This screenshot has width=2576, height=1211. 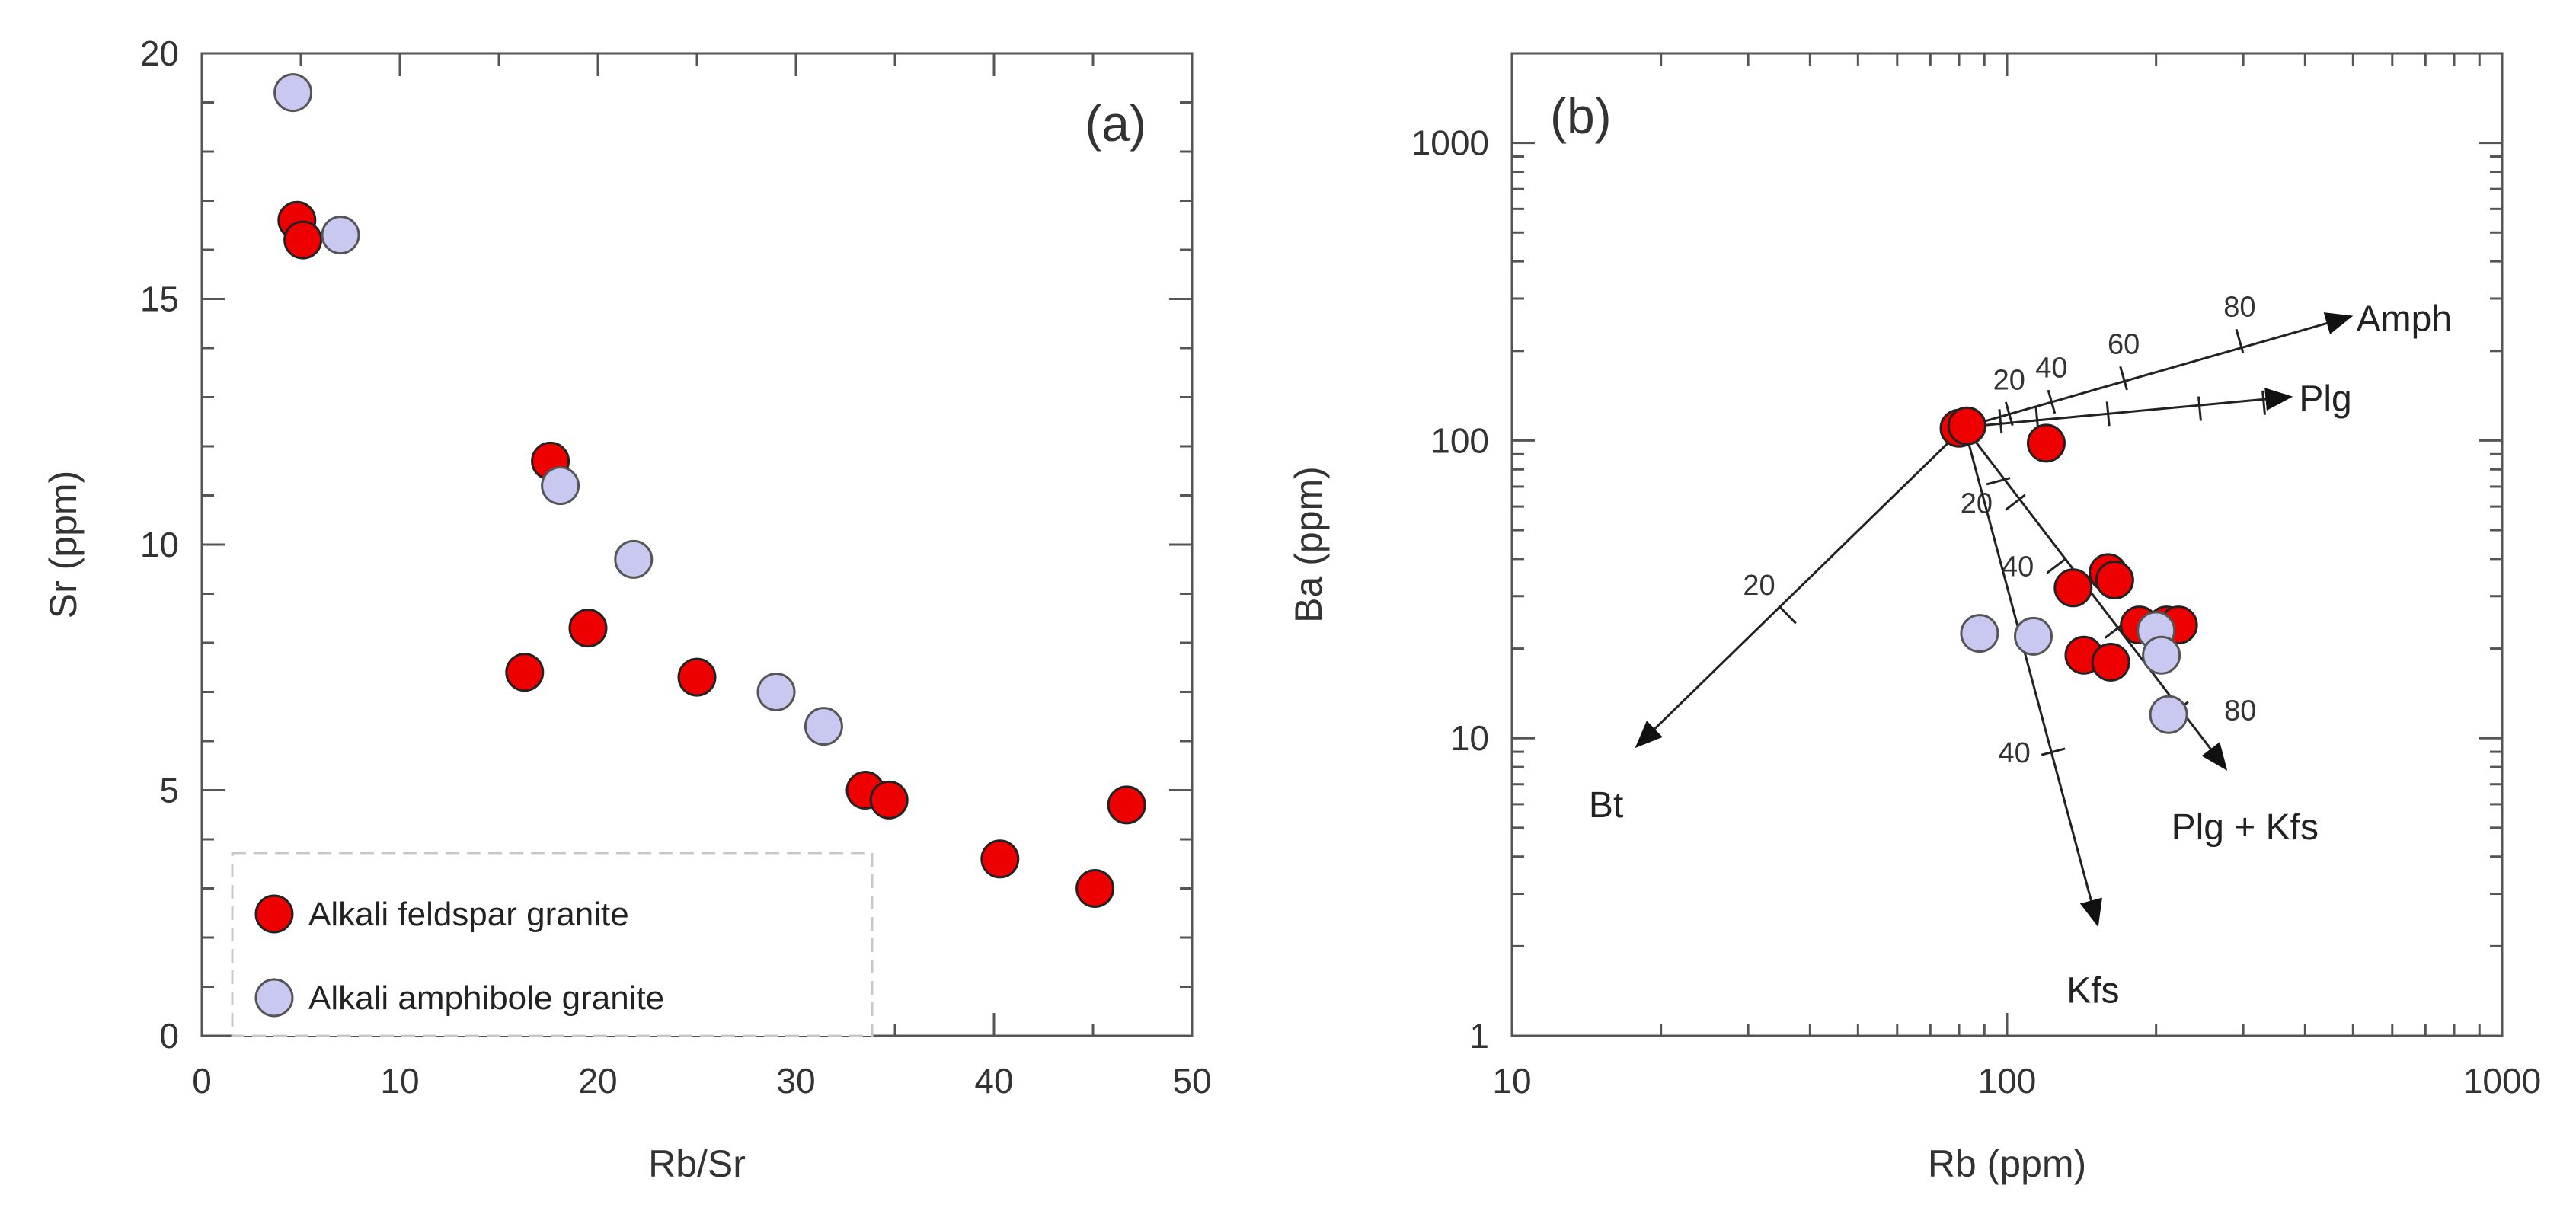 I want to click on legend-marker-amphibole, so click(x=274, y=998).